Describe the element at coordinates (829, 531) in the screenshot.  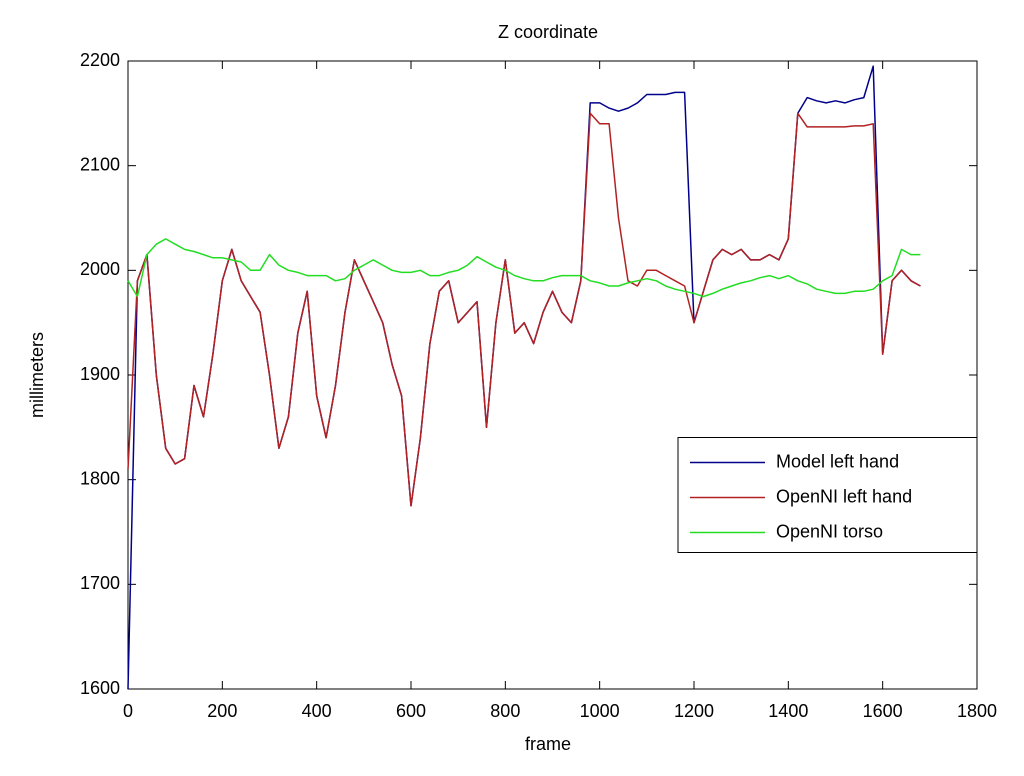
I see `legend-label: OpenNI torso` at that location.